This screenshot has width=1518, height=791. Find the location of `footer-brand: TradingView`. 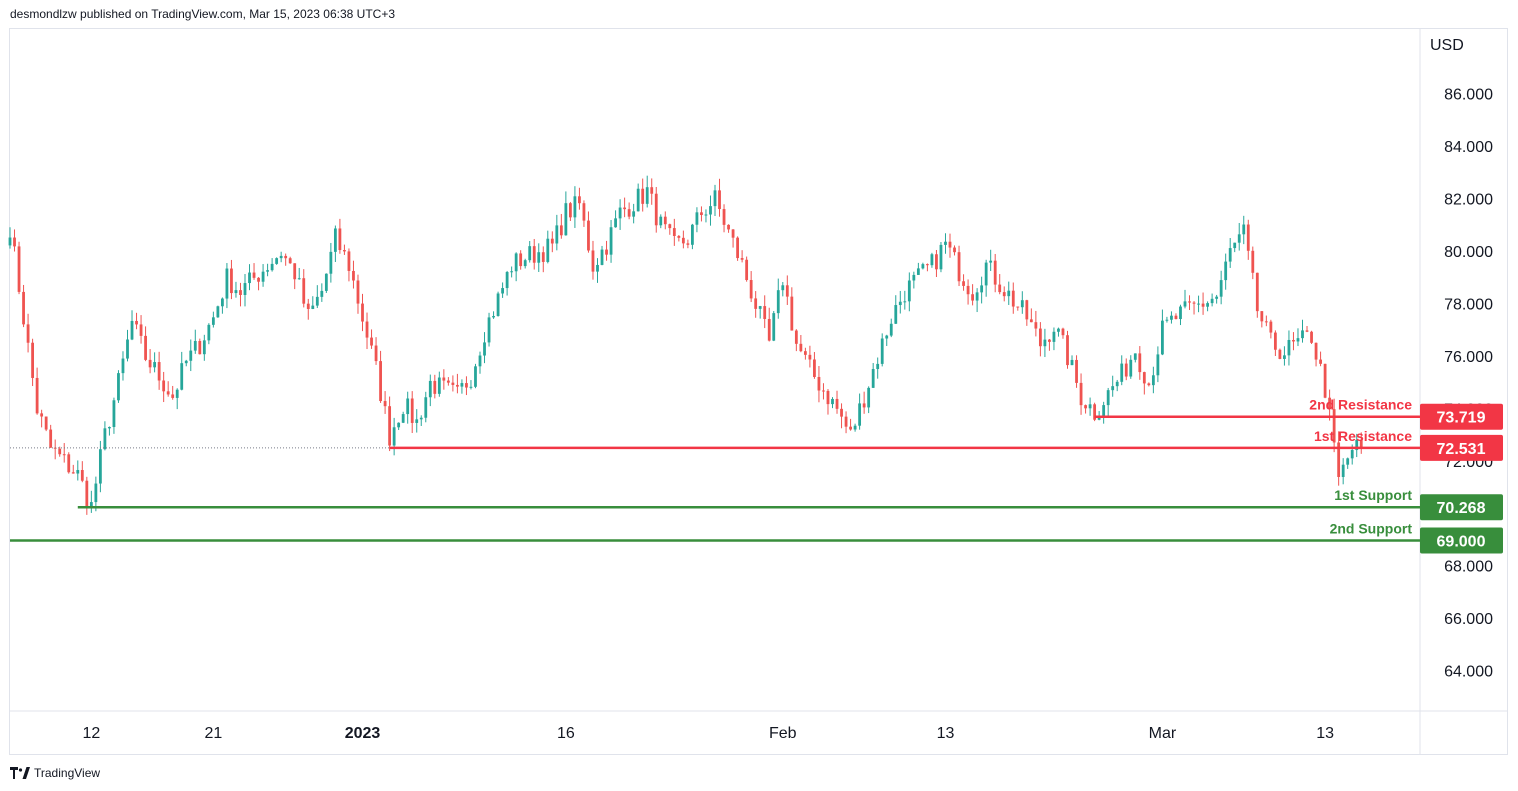

footer-brand: TradingView is located at coordinates (55, 773).